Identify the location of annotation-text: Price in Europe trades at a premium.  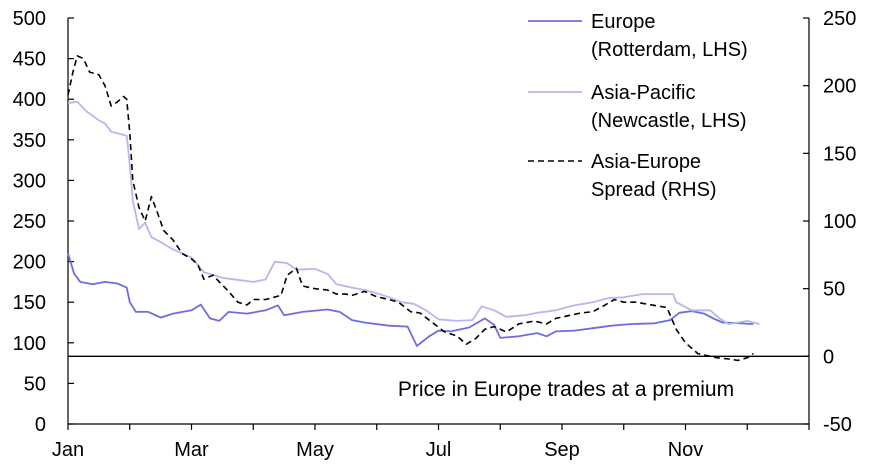
(566, 389).